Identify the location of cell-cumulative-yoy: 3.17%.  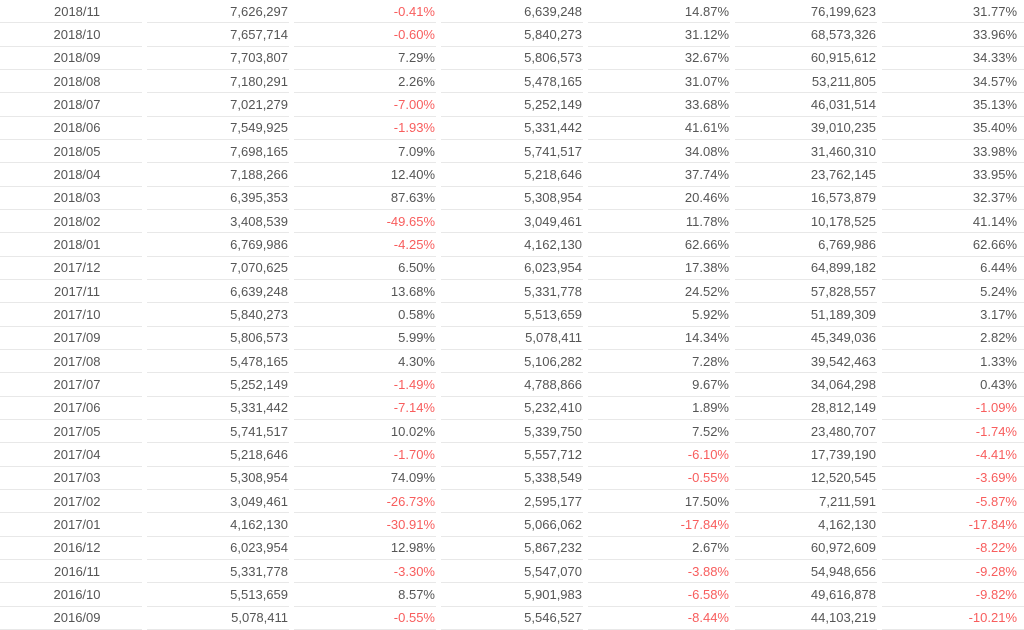
(953, 315).